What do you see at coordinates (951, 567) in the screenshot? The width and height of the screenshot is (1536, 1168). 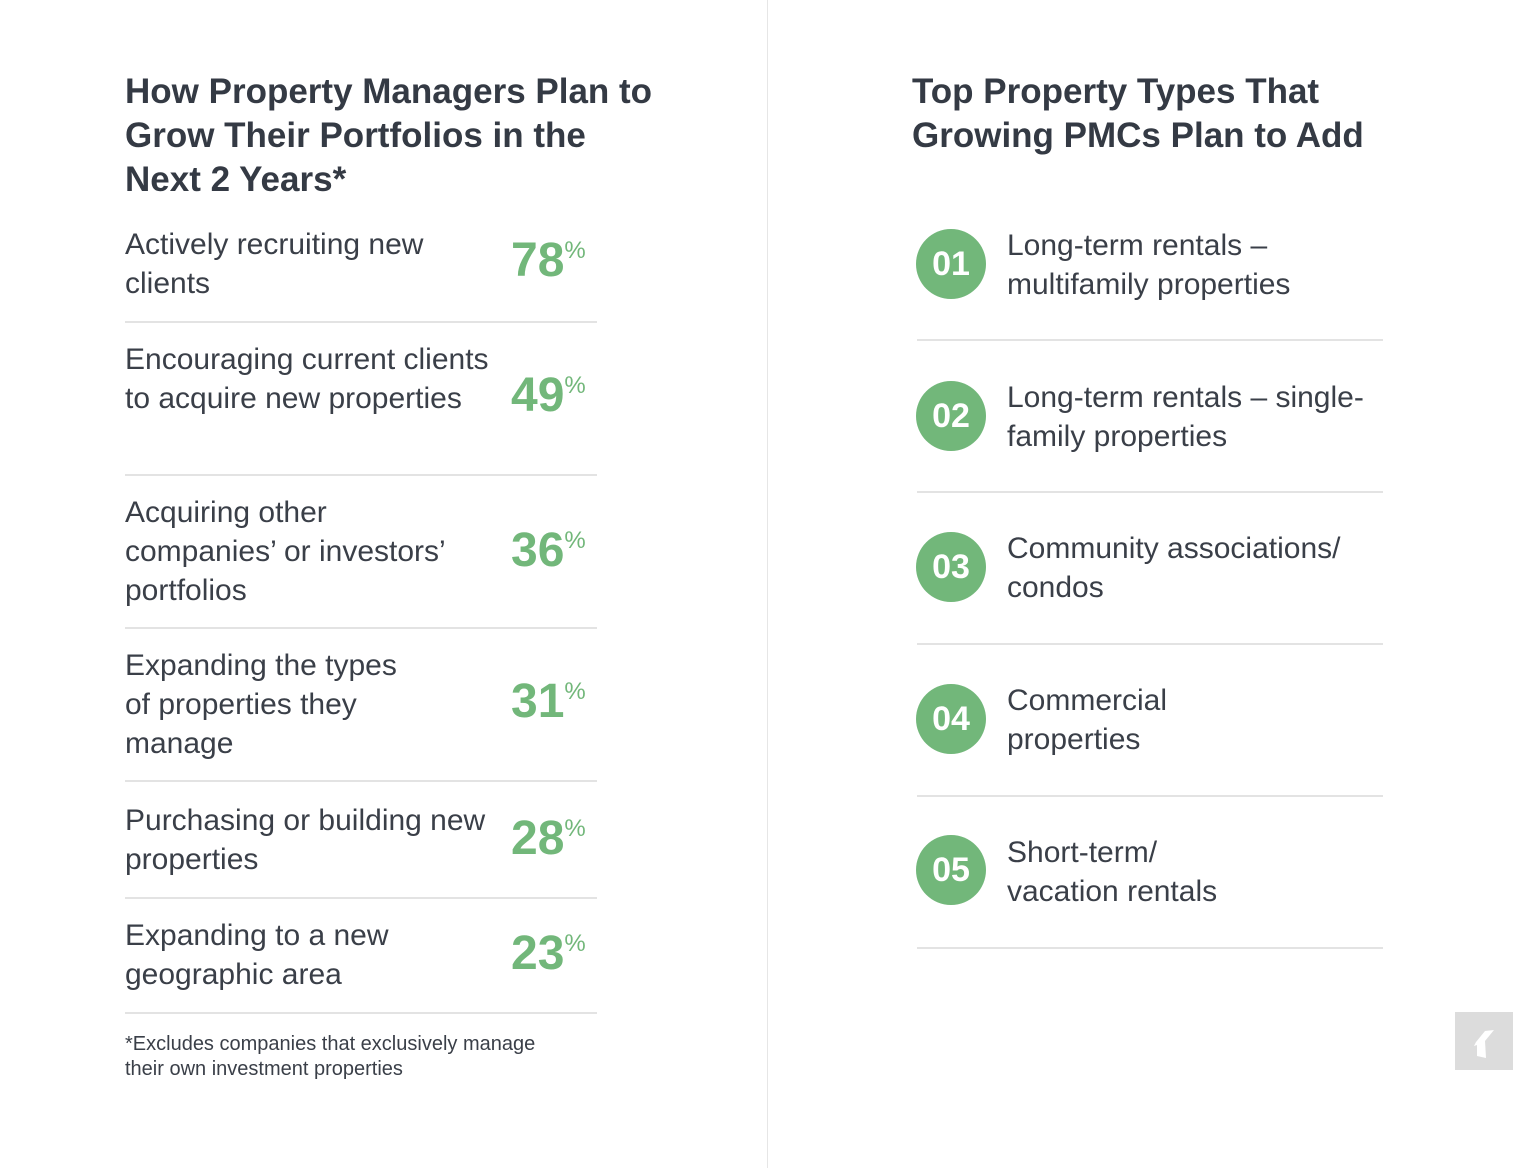 I see `rank-badge: 03` at bounding box center [951, 567].